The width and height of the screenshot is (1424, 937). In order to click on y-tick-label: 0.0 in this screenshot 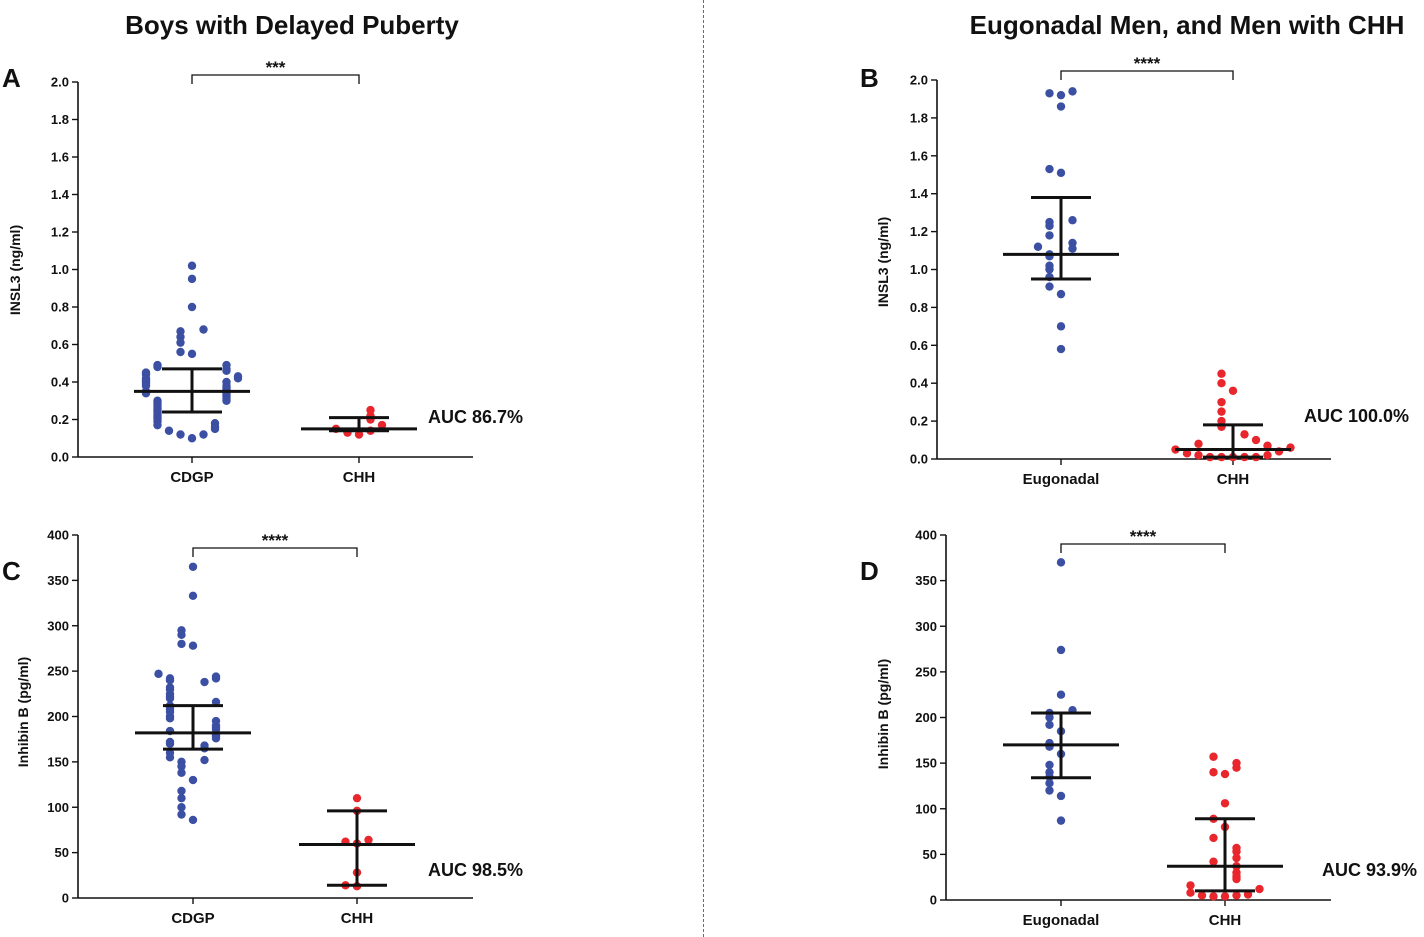, I will do `click(60, 457)`.